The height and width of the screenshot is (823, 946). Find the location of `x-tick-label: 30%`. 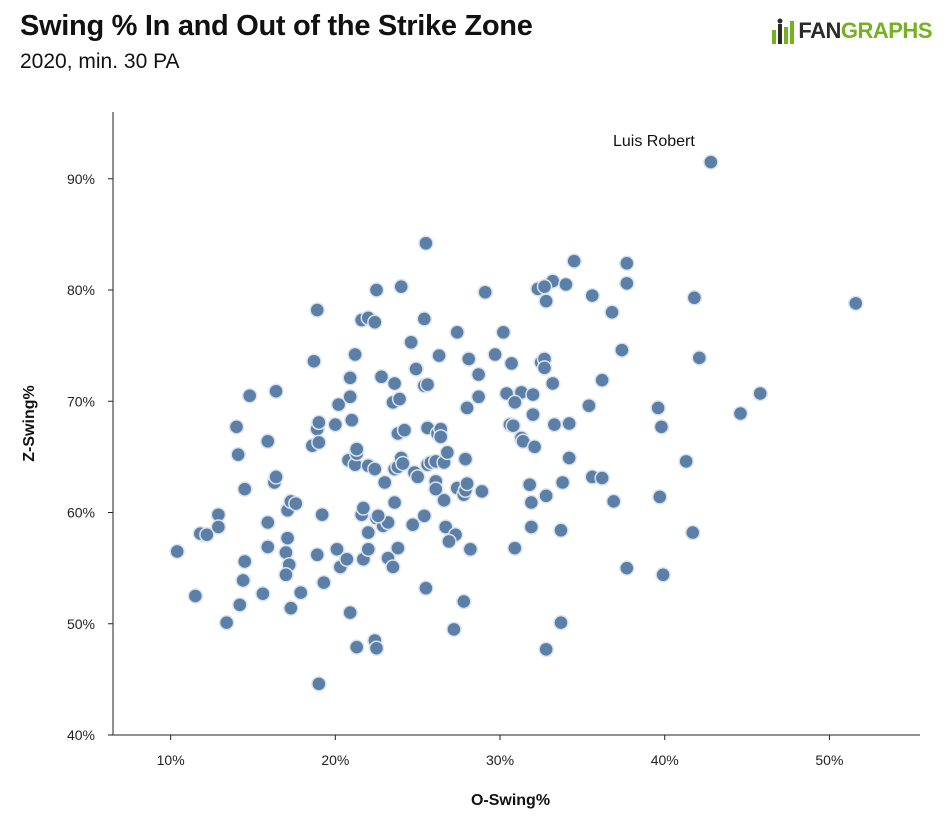

x-tick-label: 30% is located at coordinates (500, 760).